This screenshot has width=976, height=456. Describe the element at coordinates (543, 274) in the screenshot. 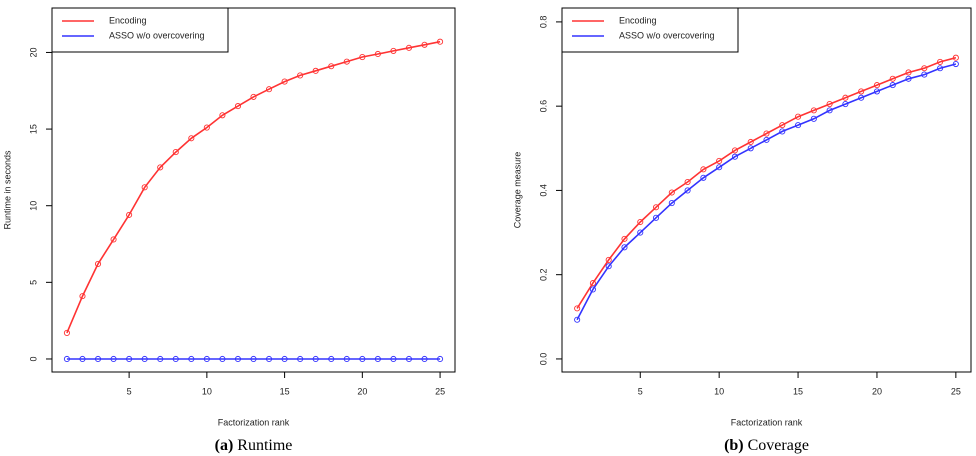

I see `y-tick-label: 0.2` at that location.